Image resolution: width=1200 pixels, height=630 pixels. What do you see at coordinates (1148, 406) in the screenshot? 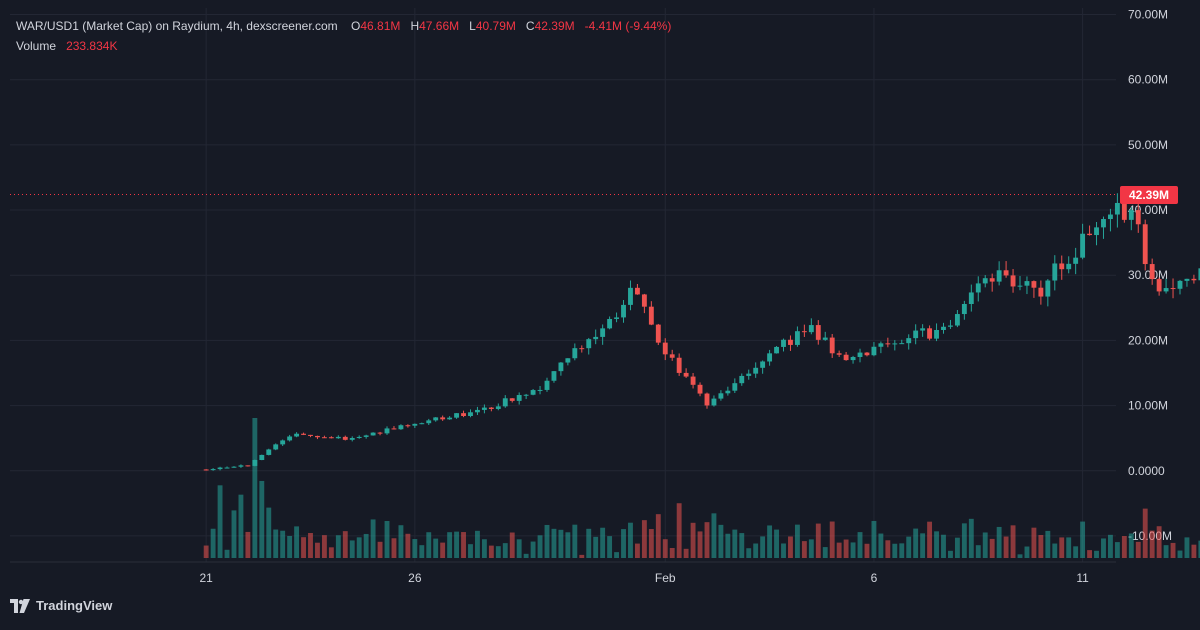
I see `y-tick-label: 10.00M` at bounding box center [1148, 406].